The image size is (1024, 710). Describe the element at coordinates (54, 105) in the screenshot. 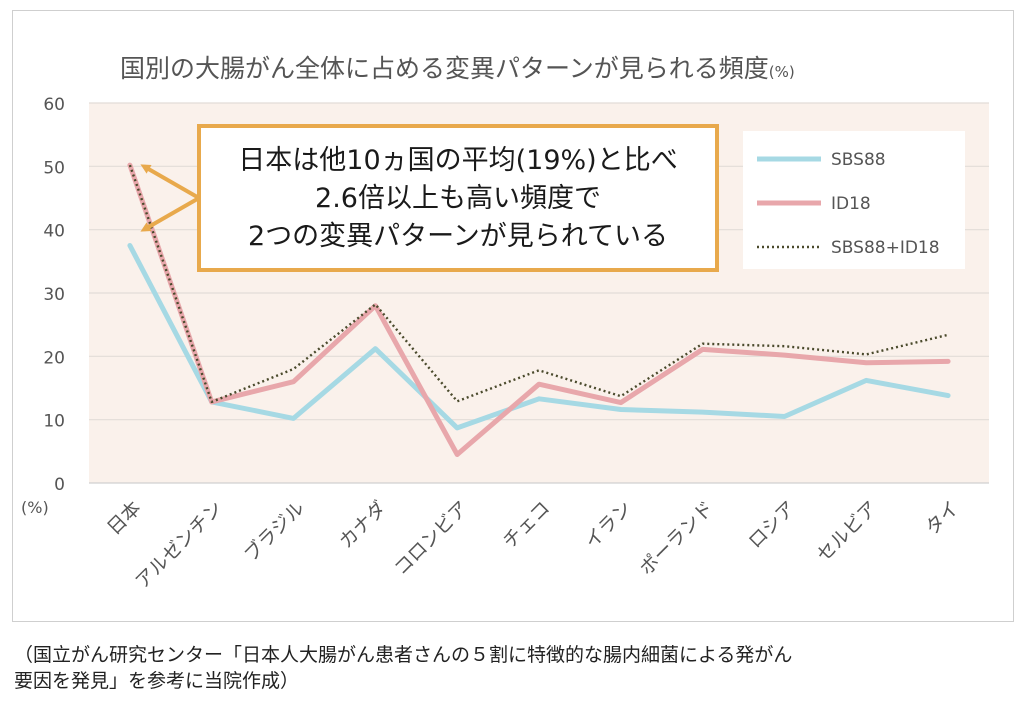

I see `y-tick-label: 60` at that location.